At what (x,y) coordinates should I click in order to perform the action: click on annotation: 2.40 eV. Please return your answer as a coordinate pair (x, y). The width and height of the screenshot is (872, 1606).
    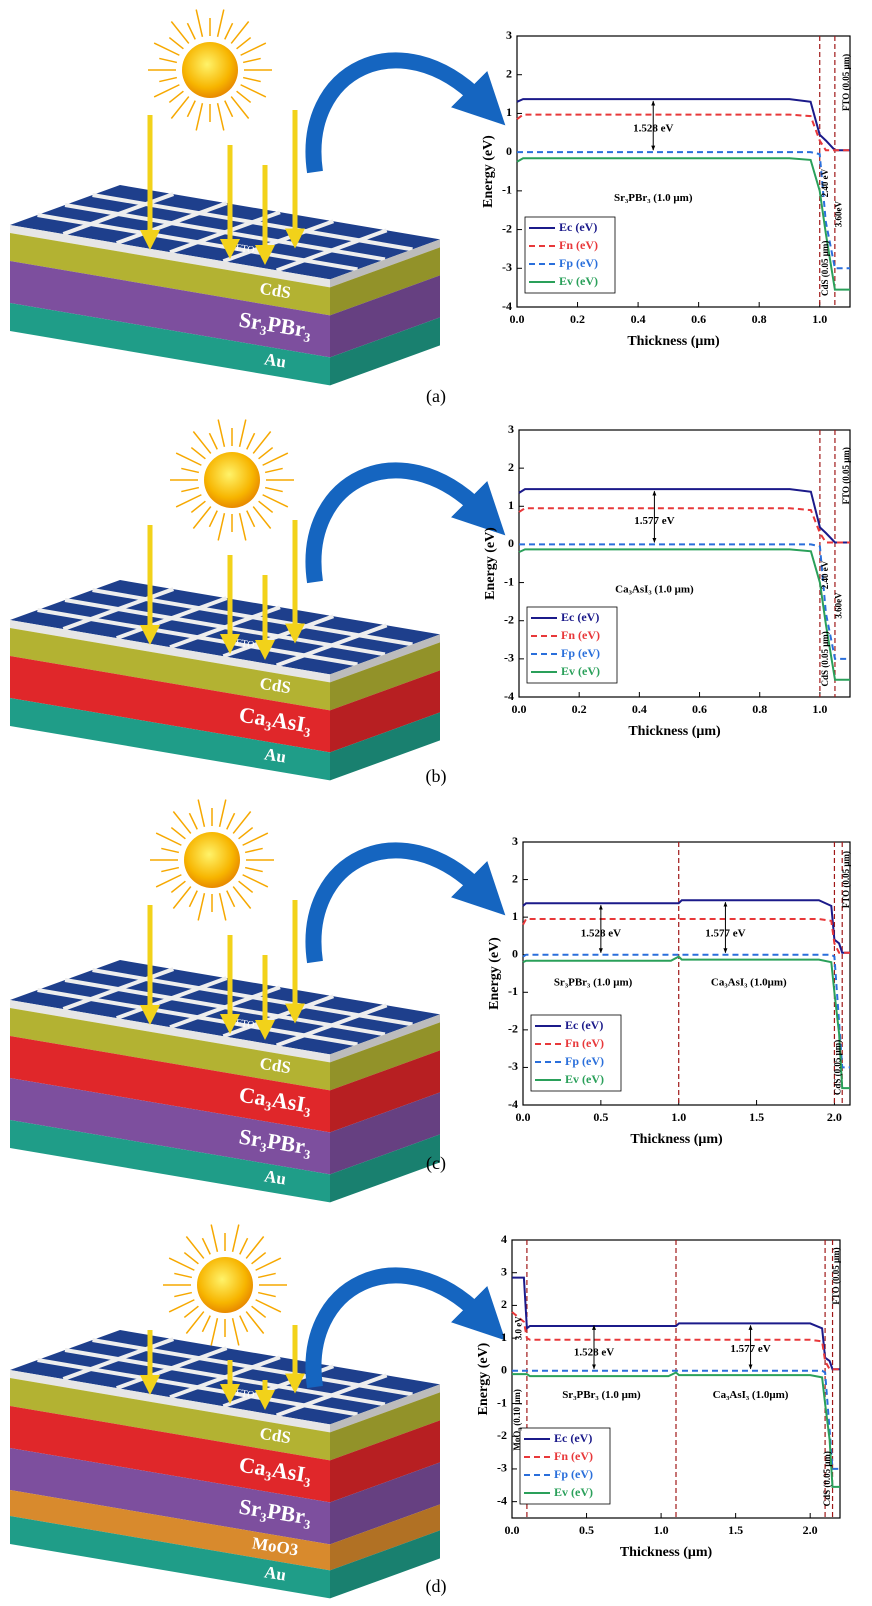
    Looking at the image, I should click on (825, 574).